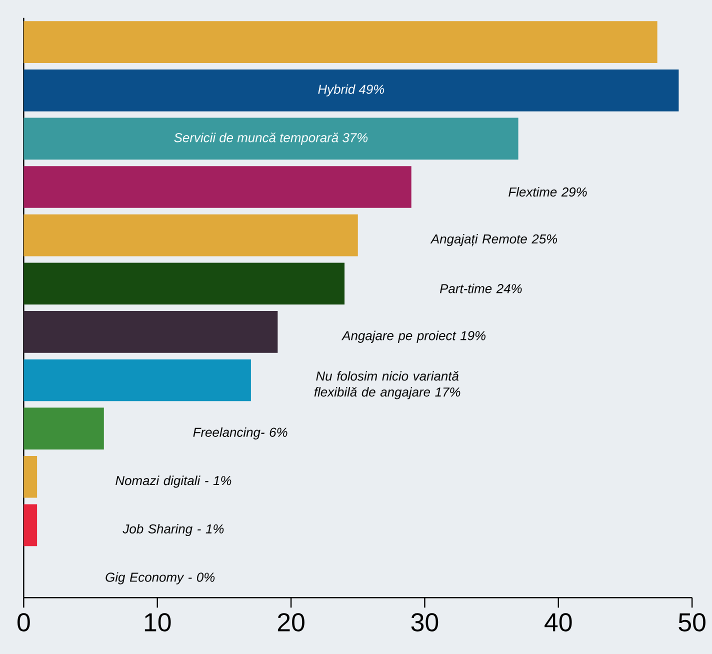  I want to click on y-tick-label: Servicii de muncă temporară 37%, so click(271, 138).